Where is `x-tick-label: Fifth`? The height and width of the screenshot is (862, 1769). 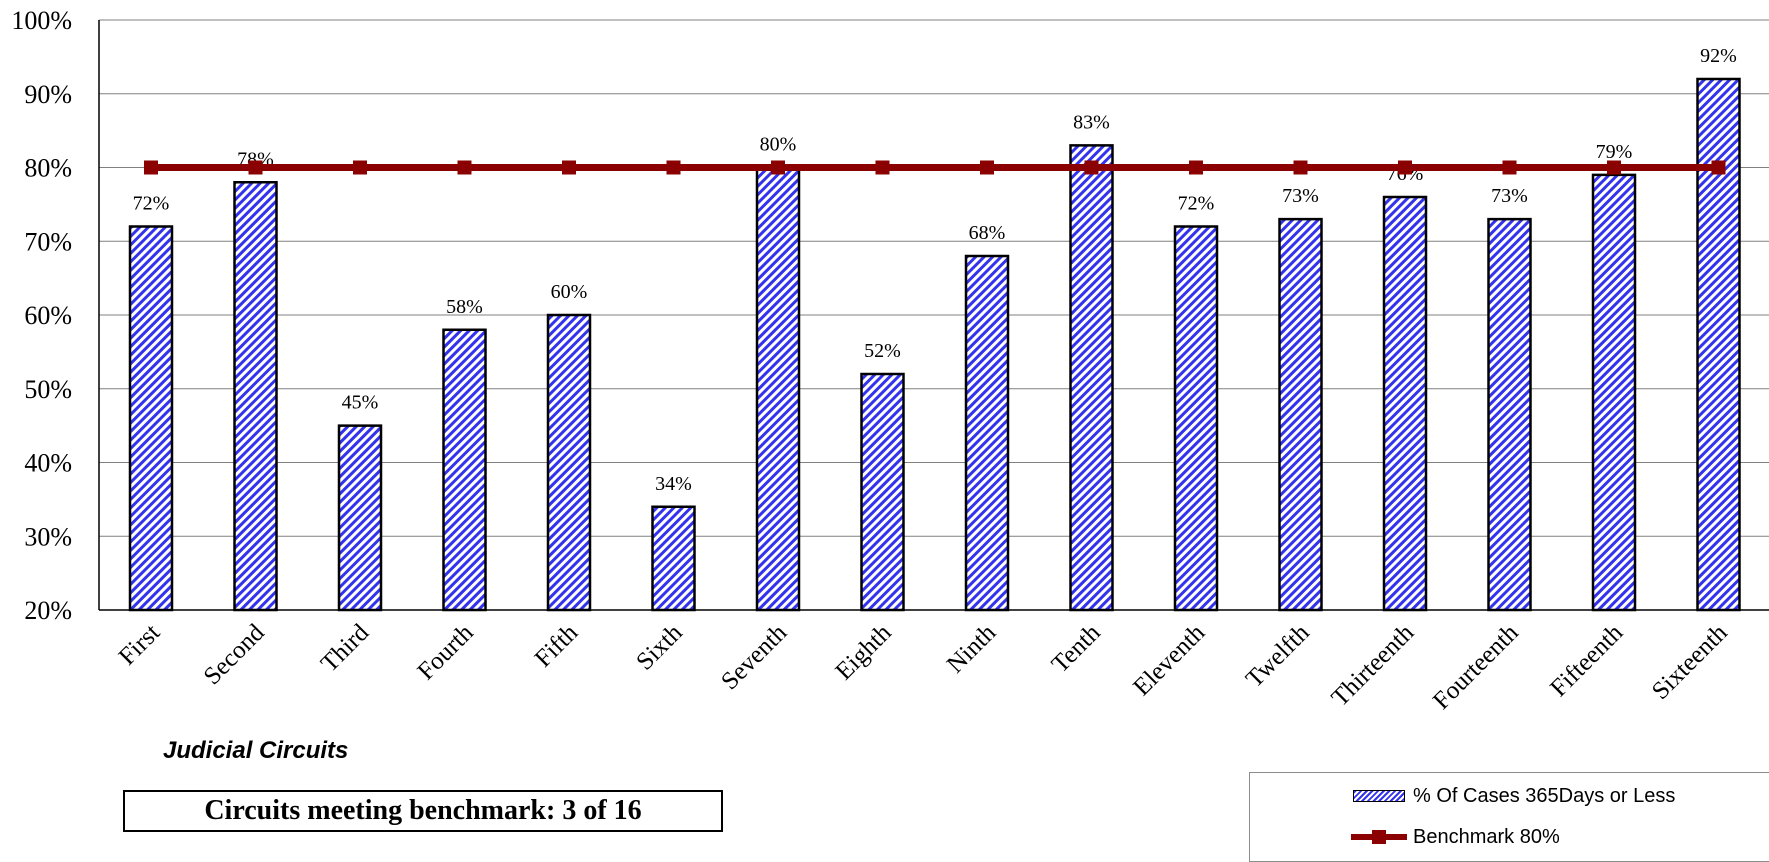 x-tick-label: Fifth is located at coordinates (557, 646).